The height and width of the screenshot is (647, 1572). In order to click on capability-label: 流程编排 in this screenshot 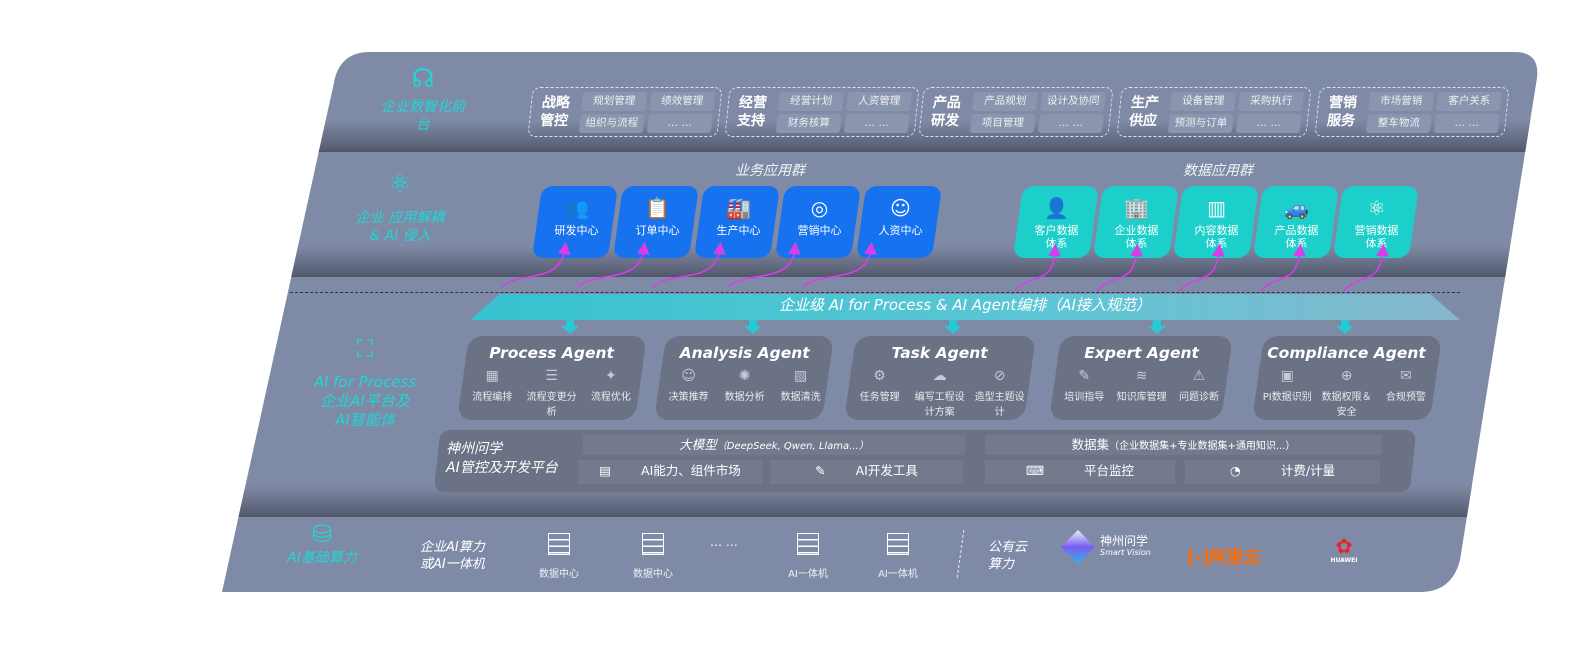, I will do `click(492, 397)`.